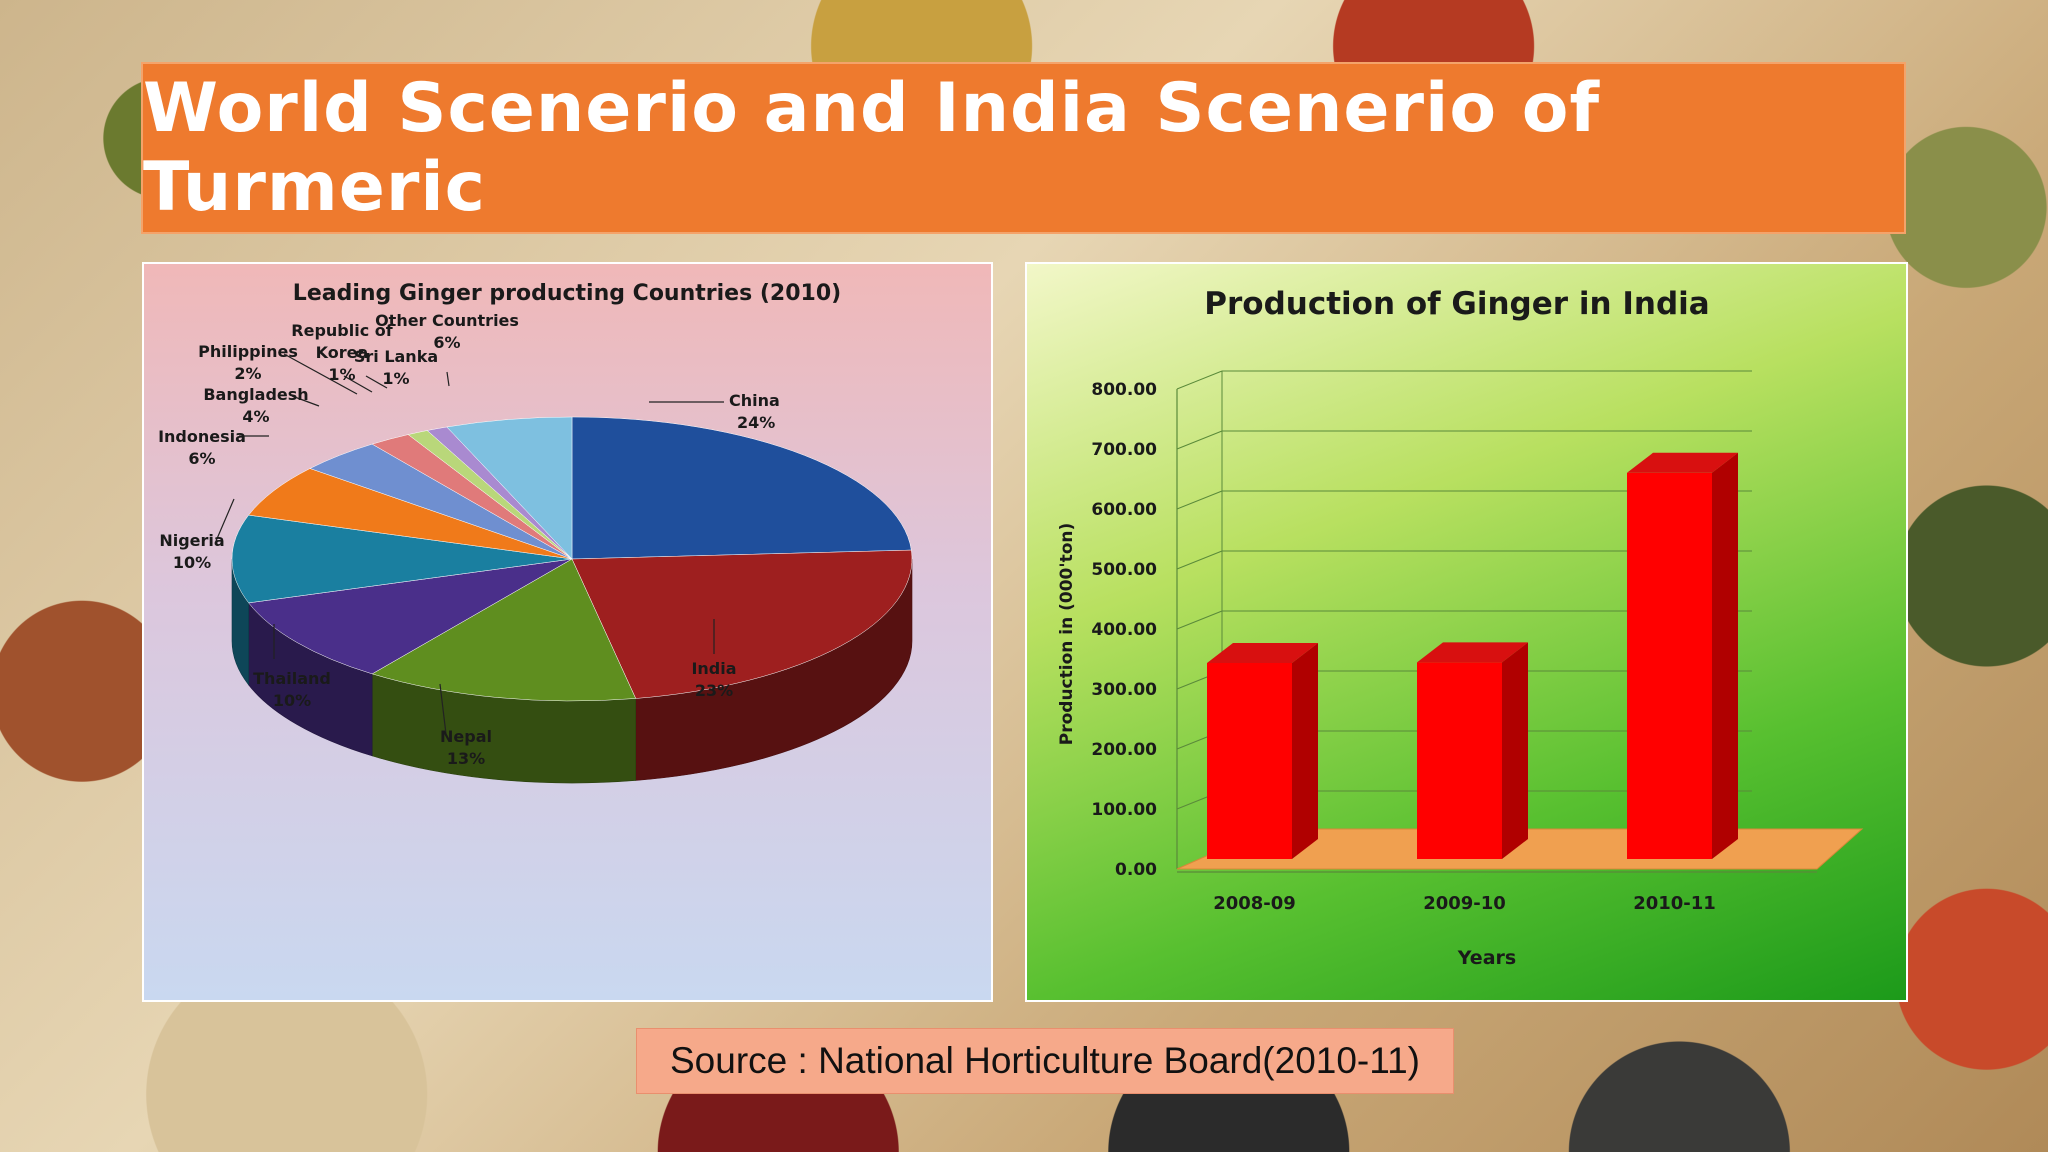  Describe the element at coordinates (1136, 870) in the screenshot. I see `y-tick-label: 0.00` at that location.